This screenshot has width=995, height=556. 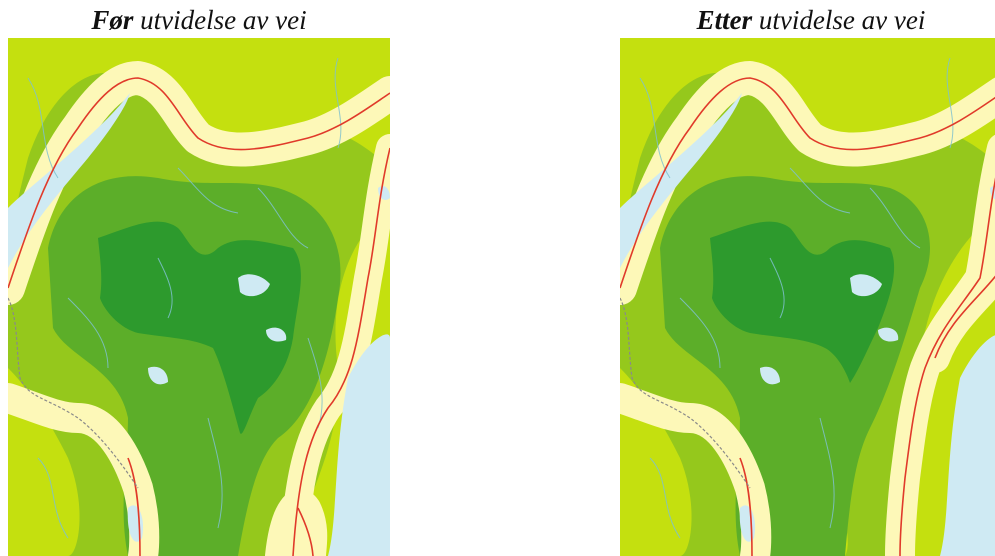 I want to click on before-caption-emphasis: Før, so click(x=112, y=20).